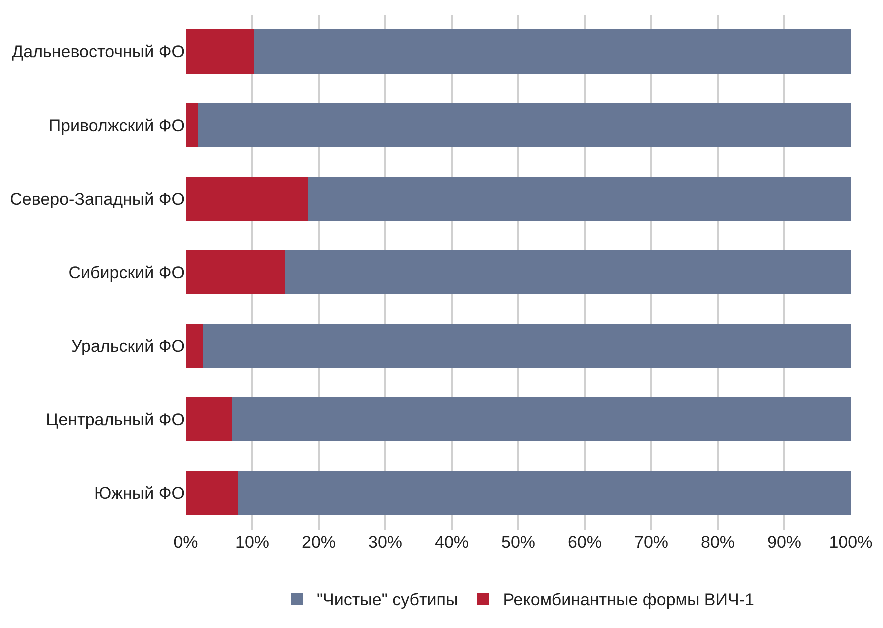 Image resolution: width=883 pixels, height=628 pixels. What do you see at coordinates (628, 600) in the screenshot?
I see `legend-label: Рекомбинантные формы ВИЧ-1` at bounding box center [628, 600].